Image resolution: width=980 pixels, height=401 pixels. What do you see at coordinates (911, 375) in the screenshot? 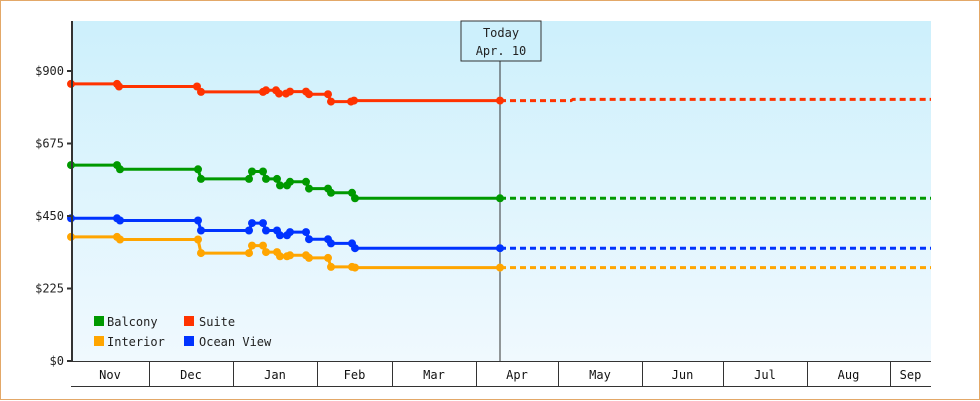
I see `month-label: Sep` at bounding box center [911, 375].